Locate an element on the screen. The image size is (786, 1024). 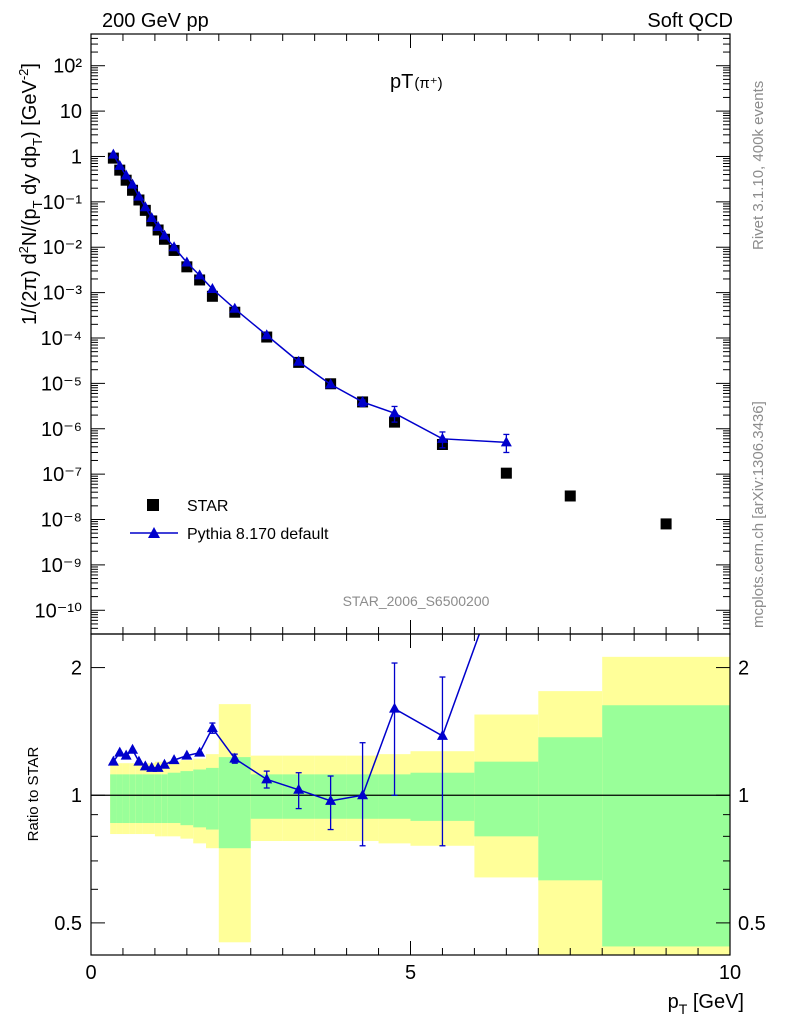
ylabel-part: ] is located at coordinates (30, 66).